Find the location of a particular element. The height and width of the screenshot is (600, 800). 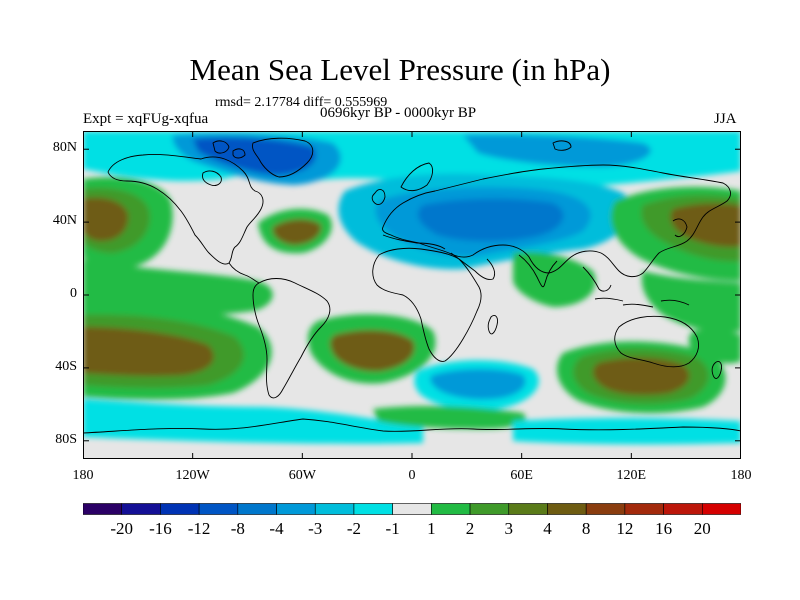

coast-south-america is located at coordinates (291, 338).